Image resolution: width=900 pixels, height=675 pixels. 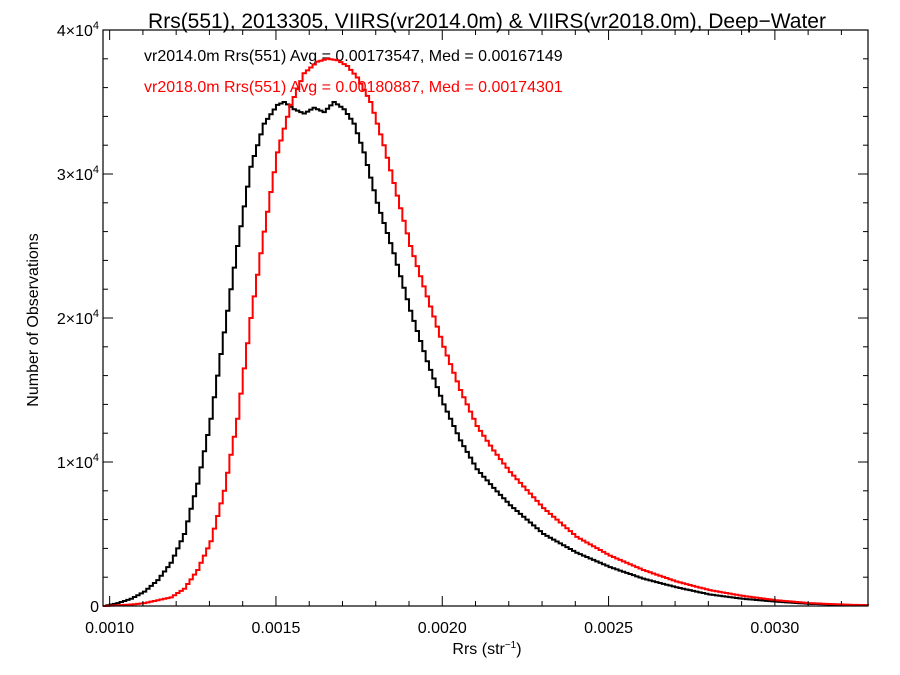 What do you see at coordinates (518, 649) in the screenshot?
I see `x-axis-label-end: )` at bounding box center [518, 649].